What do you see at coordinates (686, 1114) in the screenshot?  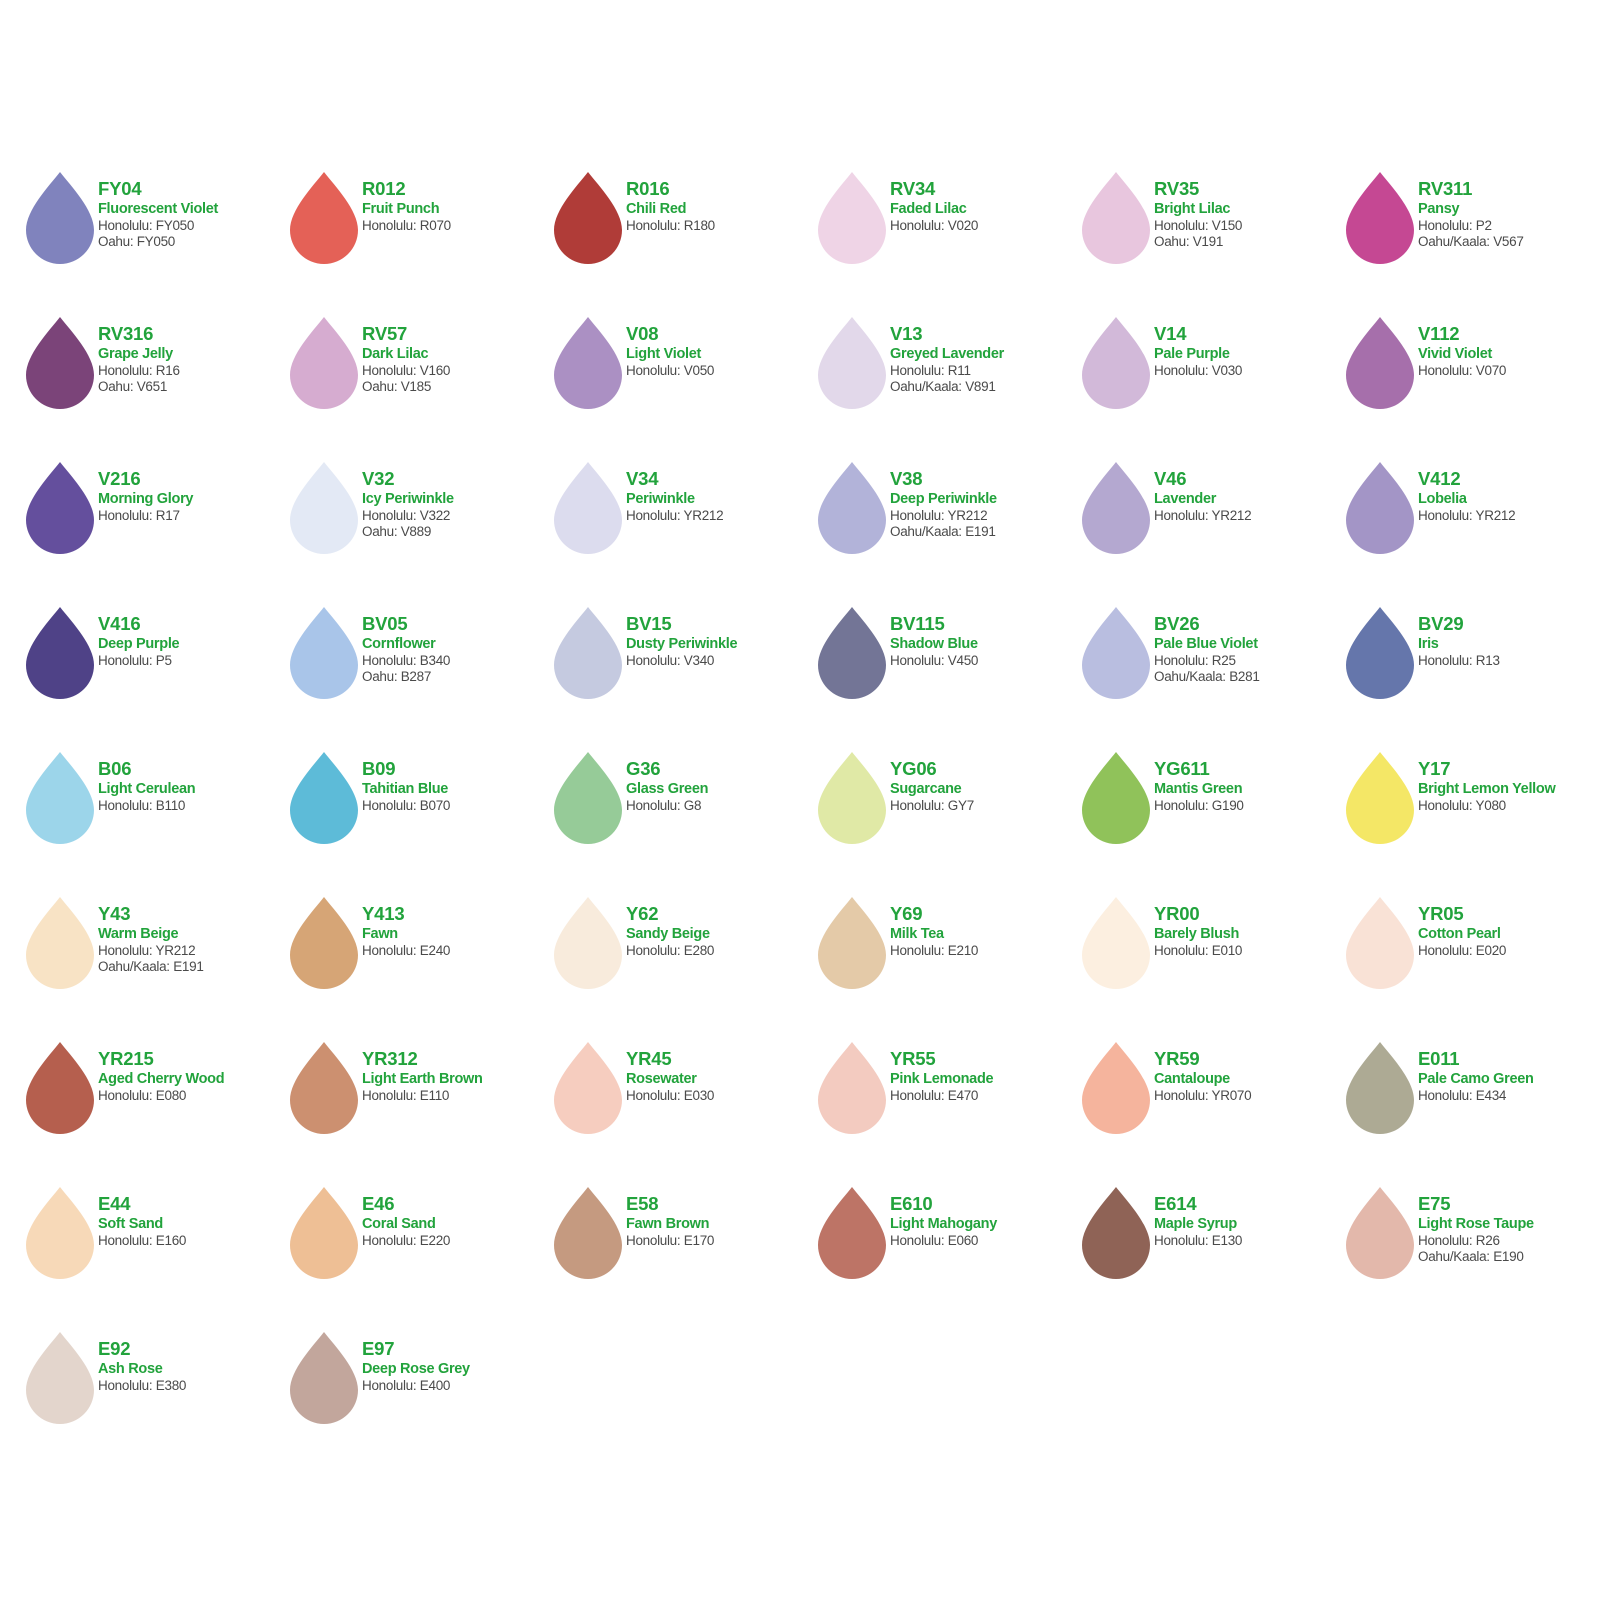 I see `color-swatch: YR45 Rosewater Honolulu: E030` at bounding box center [686, 1114].